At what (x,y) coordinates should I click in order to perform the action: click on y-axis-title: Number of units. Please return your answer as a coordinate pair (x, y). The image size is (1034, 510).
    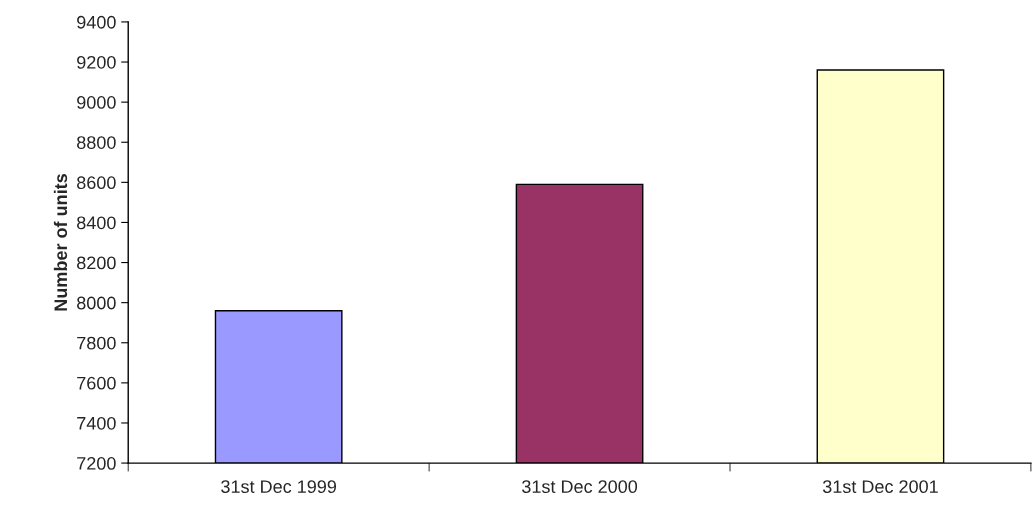
    Looking at the image, I should click on (60, 242).